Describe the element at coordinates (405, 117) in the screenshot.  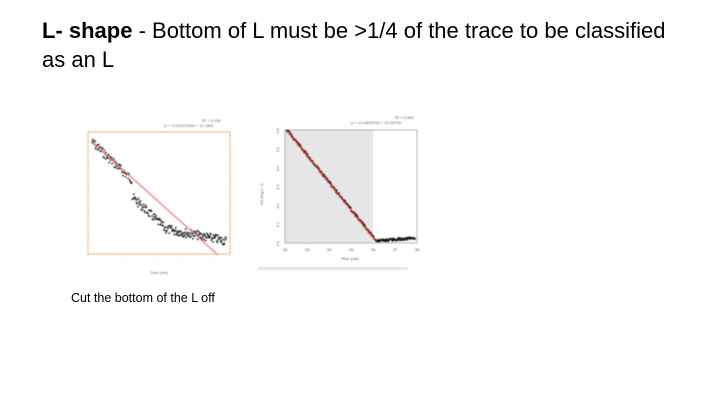
I see `plot-right-r2: R² = 0.993` at that location.